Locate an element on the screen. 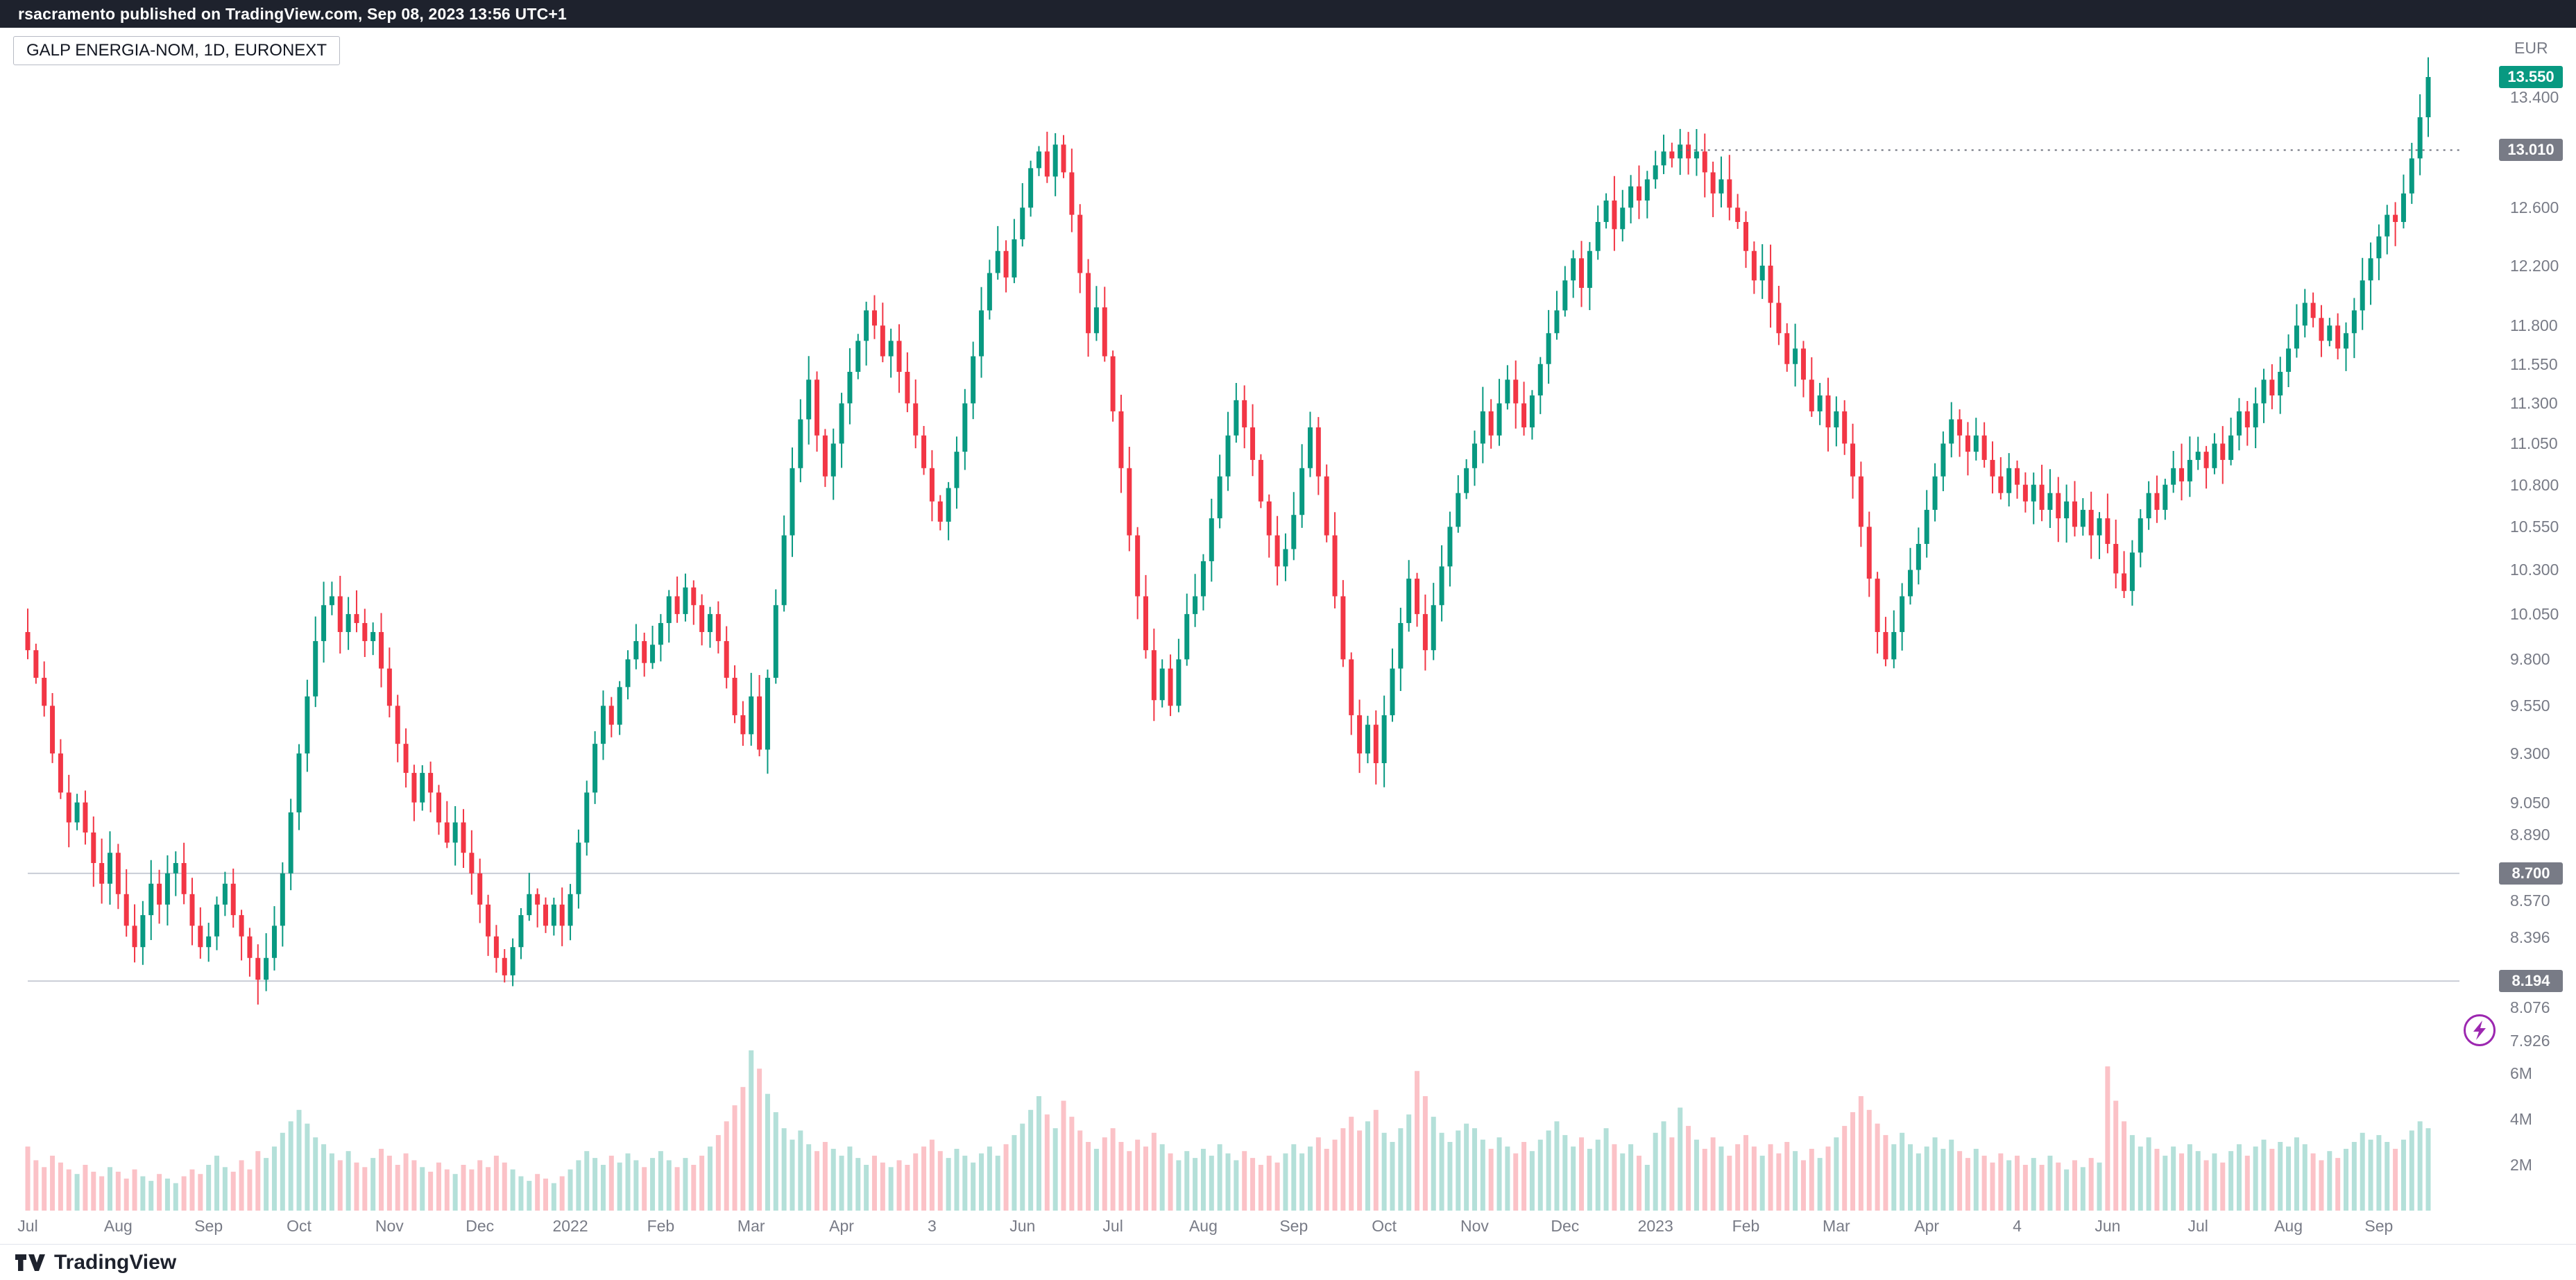  time-tick-label: Dec is located at coordinates (1565, 1226).